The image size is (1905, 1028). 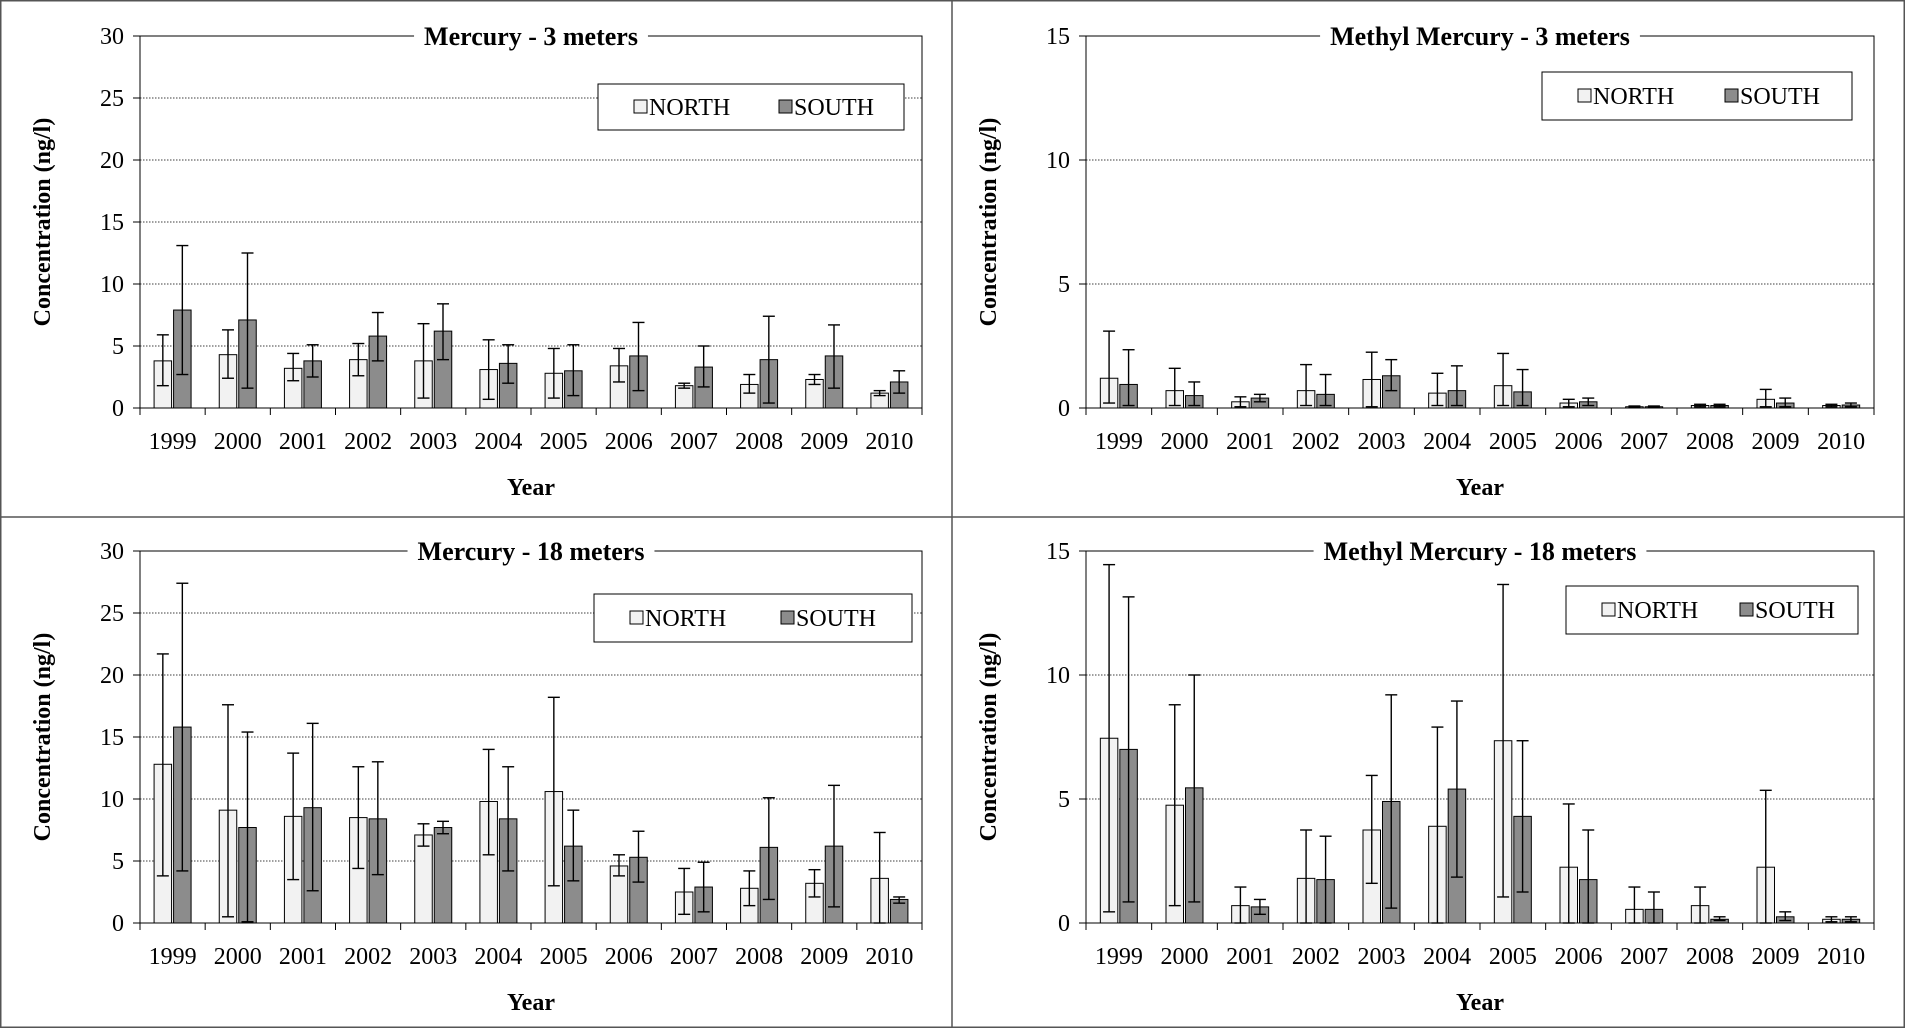 I want to click on chart-title: Mercury - 18 meters, so click(x=531, y=551).